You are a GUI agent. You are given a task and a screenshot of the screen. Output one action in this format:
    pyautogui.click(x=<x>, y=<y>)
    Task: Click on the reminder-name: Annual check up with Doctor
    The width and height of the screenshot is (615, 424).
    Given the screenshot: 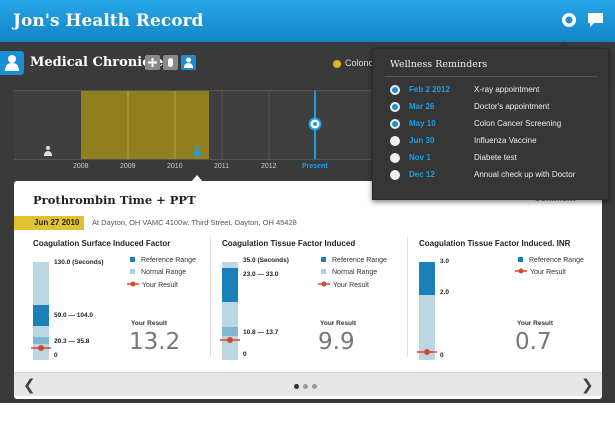 What is the action you would take?
    pyautogui.click(x=525, y=174)
    